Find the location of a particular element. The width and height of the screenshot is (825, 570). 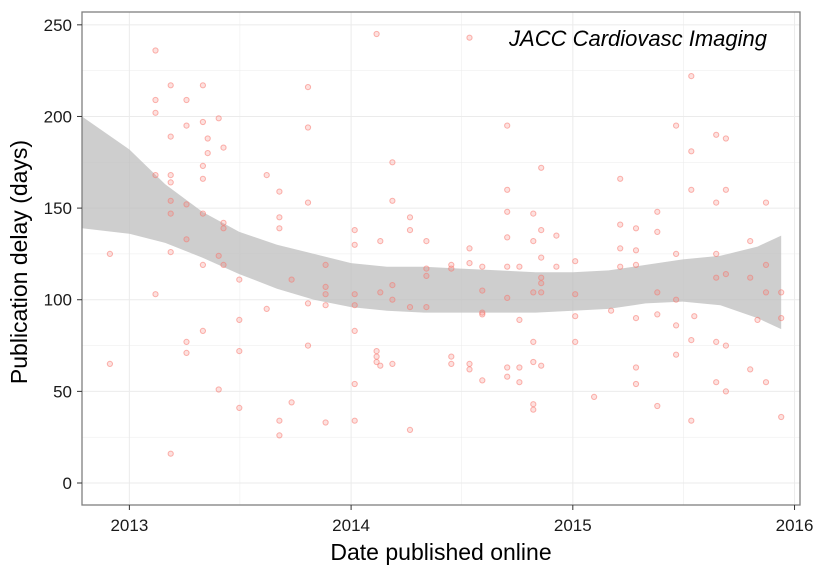

y-tick-label: 50 is located at coordinates (62, 391).